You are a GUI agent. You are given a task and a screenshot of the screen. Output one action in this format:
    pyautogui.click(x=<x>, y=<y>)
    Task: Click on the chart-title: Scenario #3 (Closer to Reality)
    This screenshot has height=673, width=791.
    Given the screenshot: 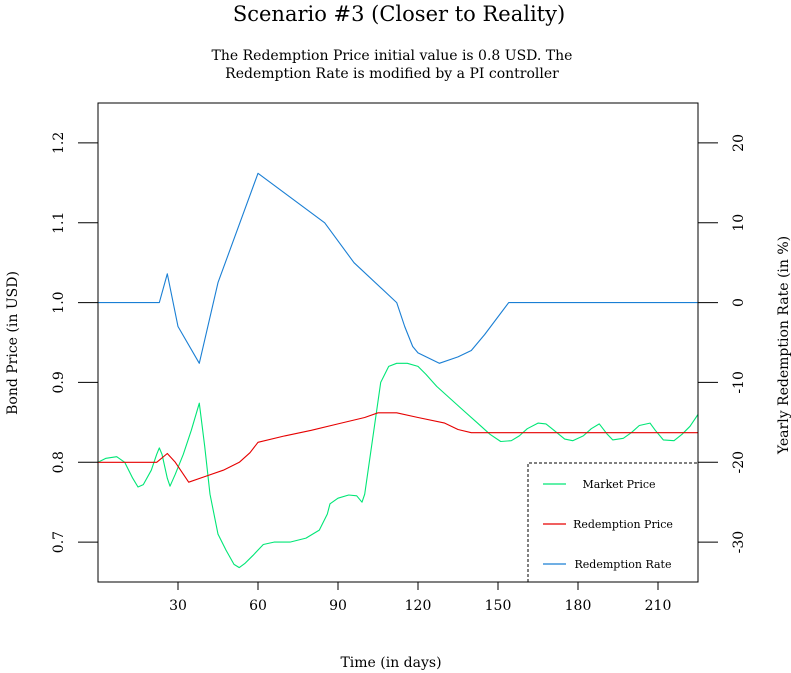 What is the action you would take?
    pyautogui.click(x=399, y=14)
    